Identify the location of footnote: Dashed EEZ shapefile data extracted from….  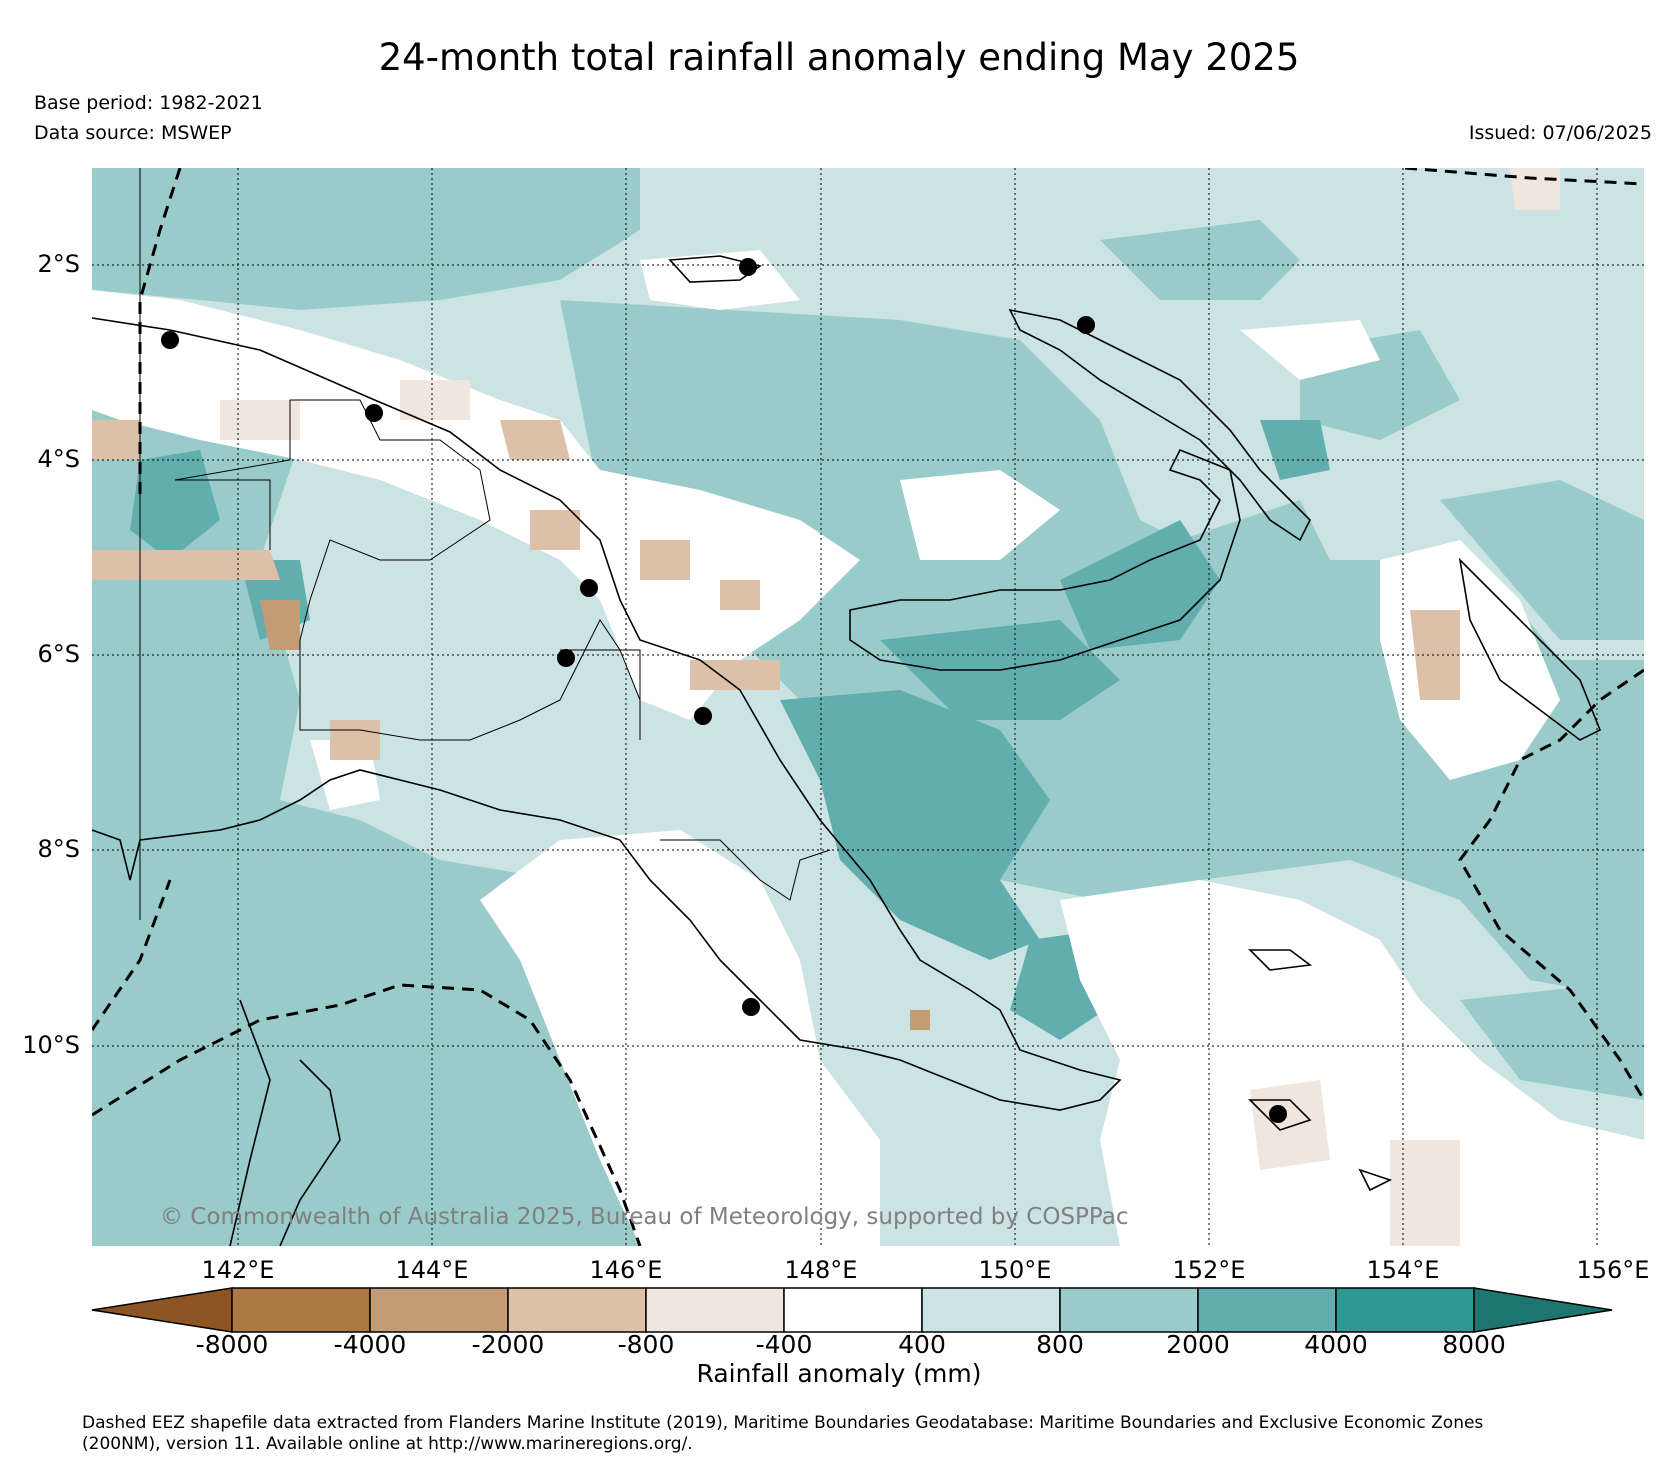
(877, 1434).